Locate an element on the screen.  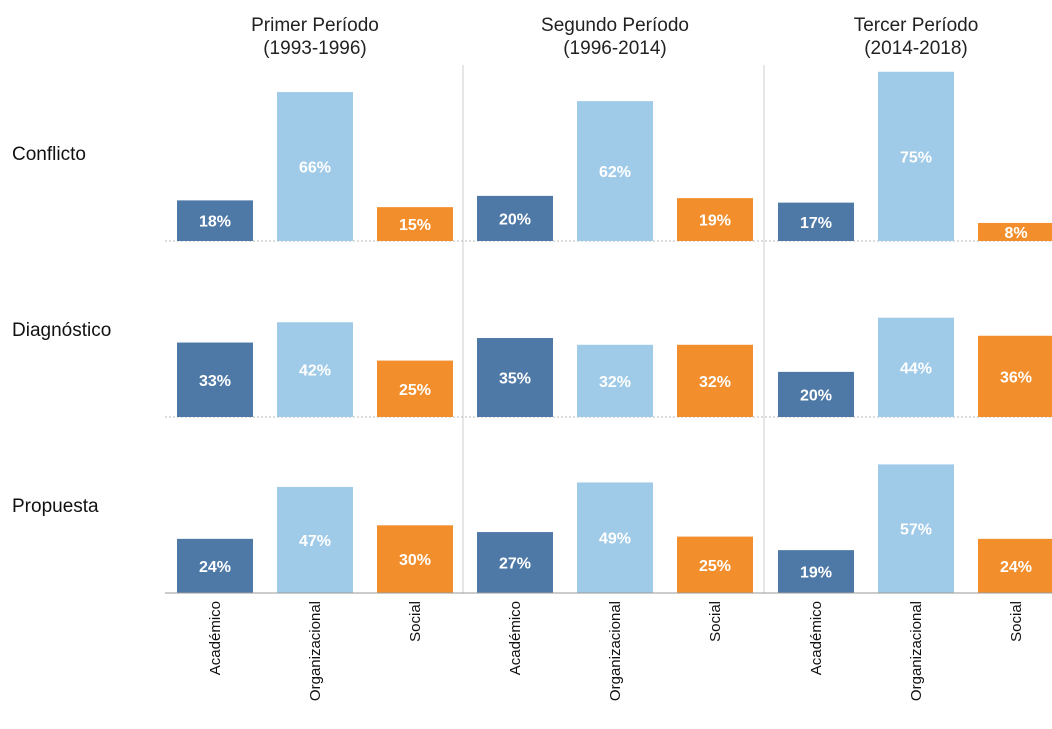
row-label: Propuesta is located at coordinates (55, 506).